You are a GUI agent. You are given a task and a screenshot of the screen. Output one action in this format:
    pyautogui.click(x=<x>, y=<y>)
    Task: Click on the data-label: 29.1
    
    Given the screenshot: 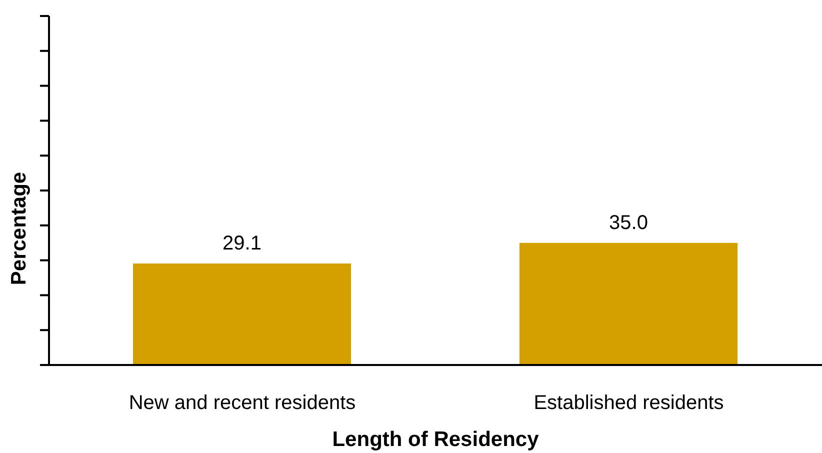 What is the action you would take?
    pyautogui.click(x=242, y=243)
    